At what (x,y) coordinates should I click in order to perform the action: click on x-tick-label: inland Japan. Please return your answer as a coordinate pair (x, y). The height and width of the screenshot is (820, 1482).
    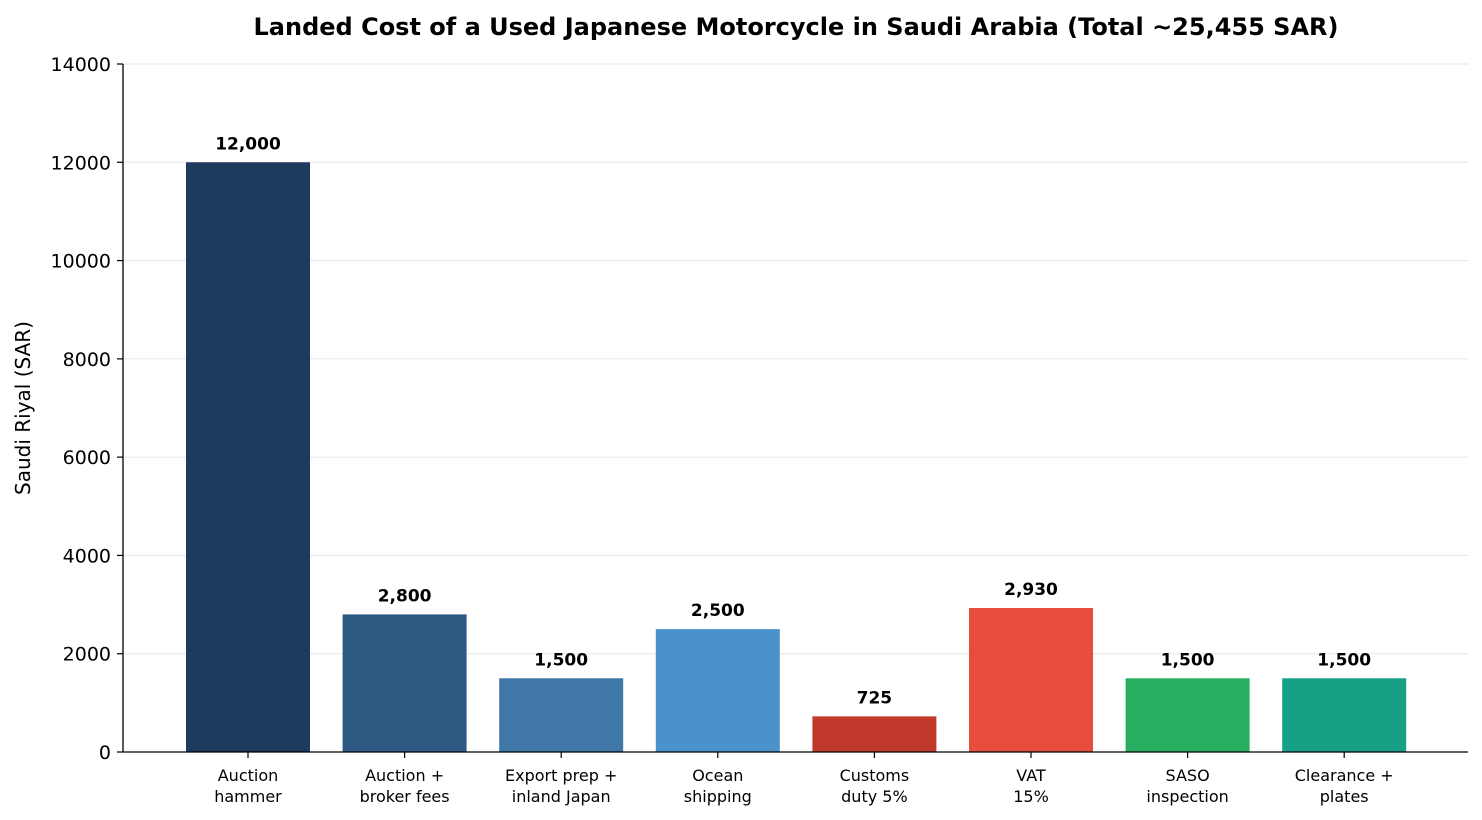
    Looking at the image, I should click on (561, 796).